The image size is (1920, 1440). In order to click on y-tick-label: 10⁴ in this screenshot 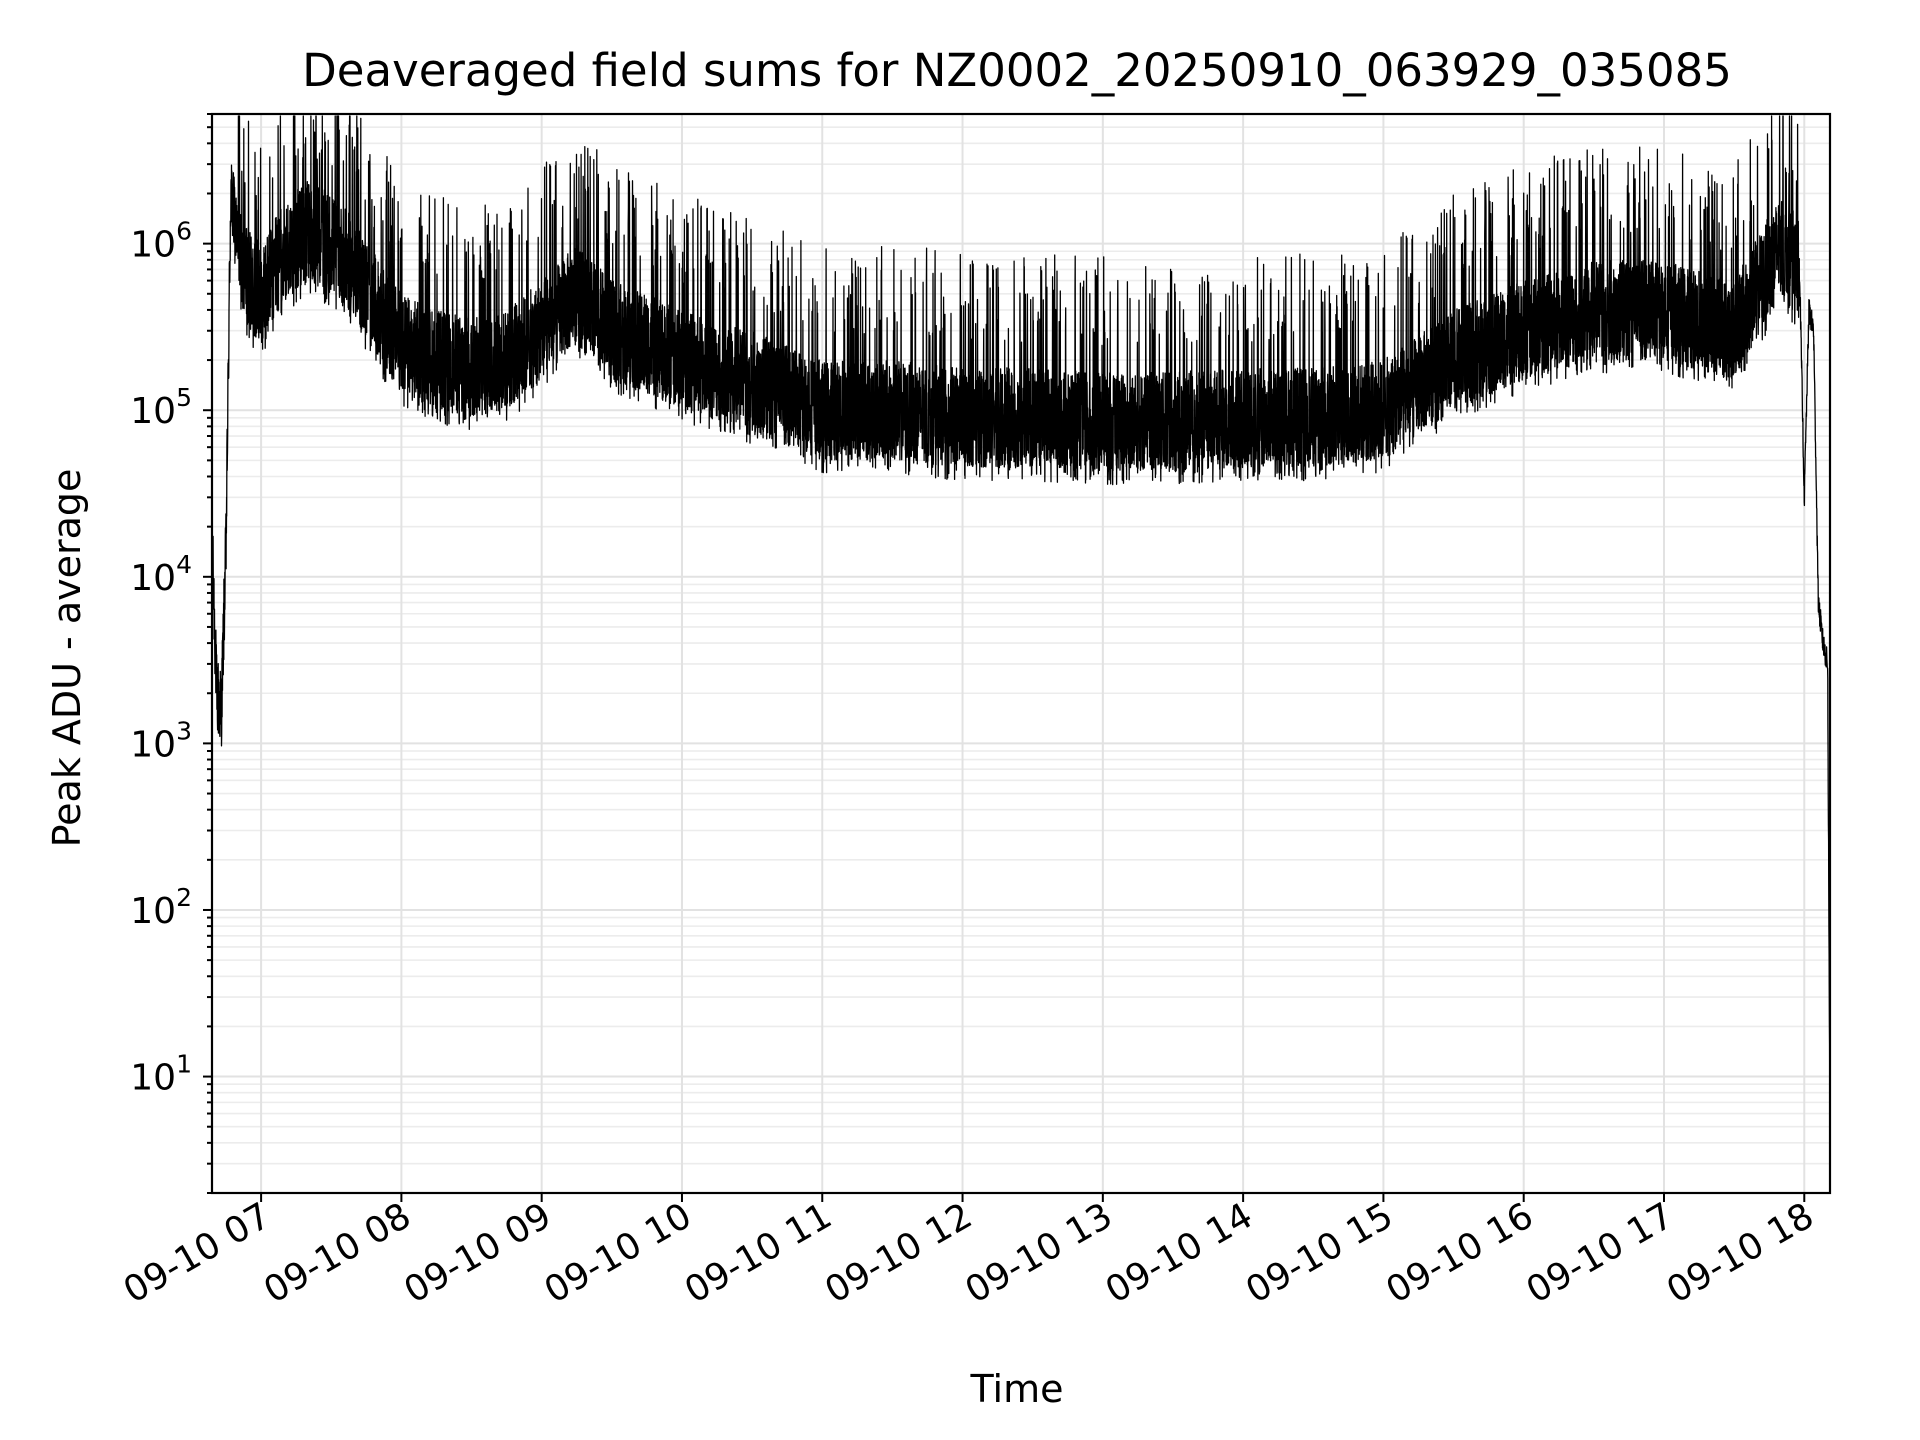, I will do `click(161, 574)`.